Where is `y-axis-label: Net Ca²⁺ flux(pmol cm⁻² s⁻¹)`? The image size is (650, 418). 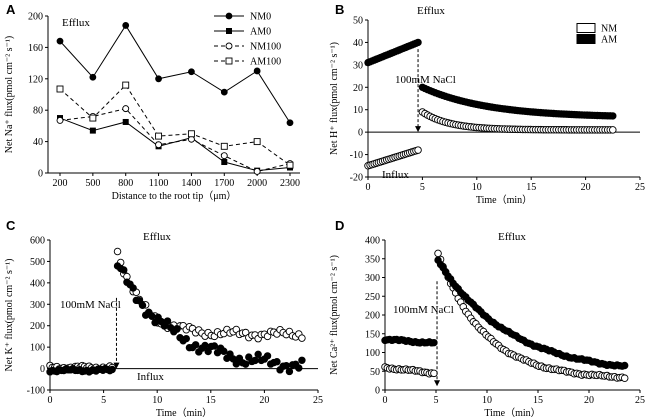
y-axis-label: Net Ca²⁺ flux(pmol cm⁻² s⁻¹) is located at coordinates (334, 315).